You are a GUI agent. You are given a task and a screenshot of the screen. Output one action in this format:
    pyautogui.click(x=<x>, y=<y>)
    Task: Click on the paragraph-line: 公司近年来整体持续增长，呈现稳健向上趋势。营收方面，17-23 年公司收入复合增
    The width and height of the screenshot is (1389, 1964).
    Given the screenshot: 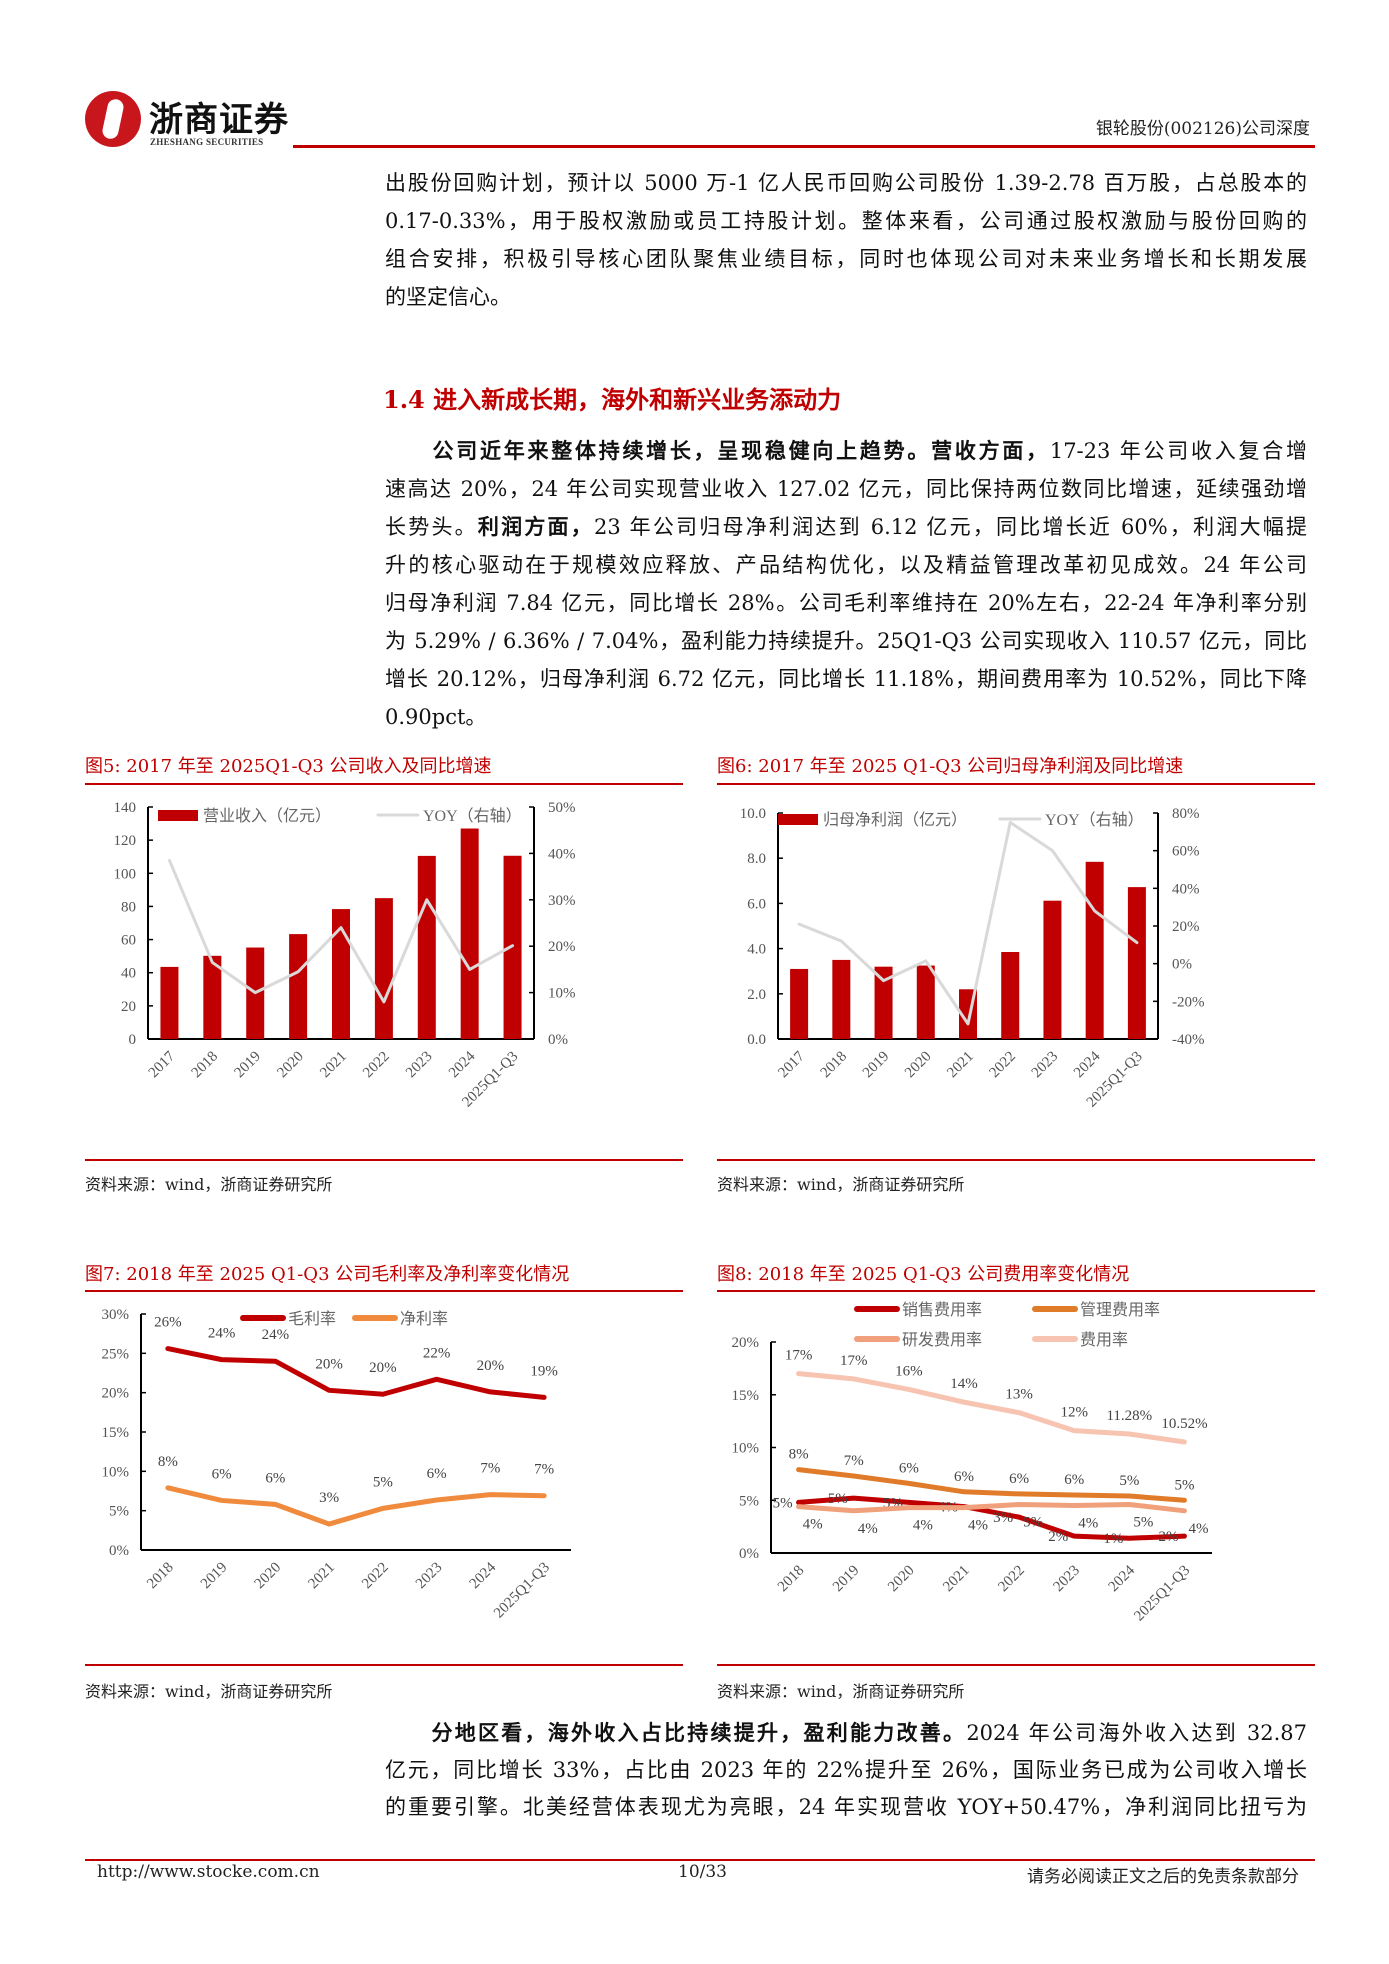 What is the action you would take?
    pyautogui.click(x=846, y=451)
    